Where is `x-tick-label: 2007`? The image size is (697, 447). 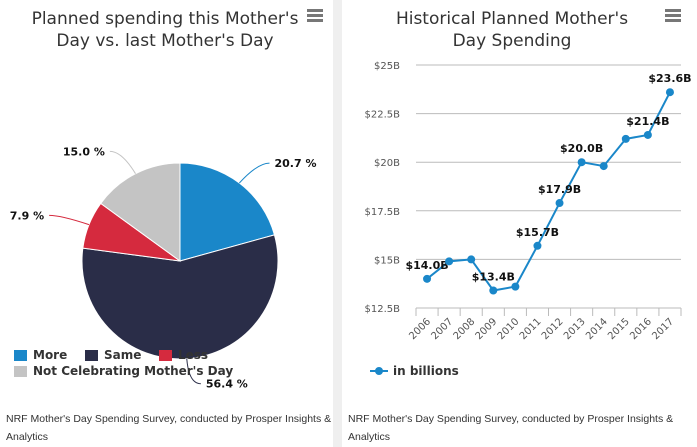 x-tick-label: 2007 is located at coordinates (442, 329).